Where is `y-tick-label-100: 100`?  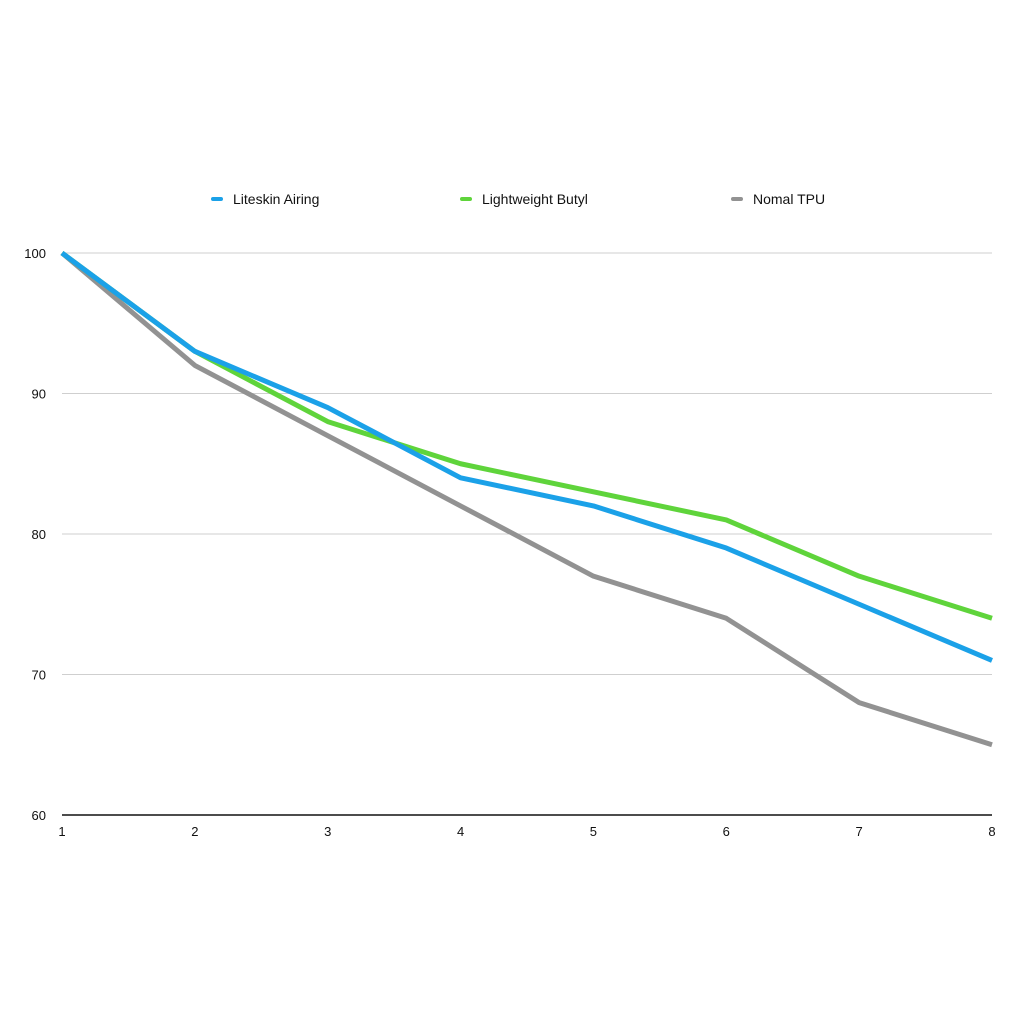
y-tick-label-100: 100 is located at coordinates (35, 253).